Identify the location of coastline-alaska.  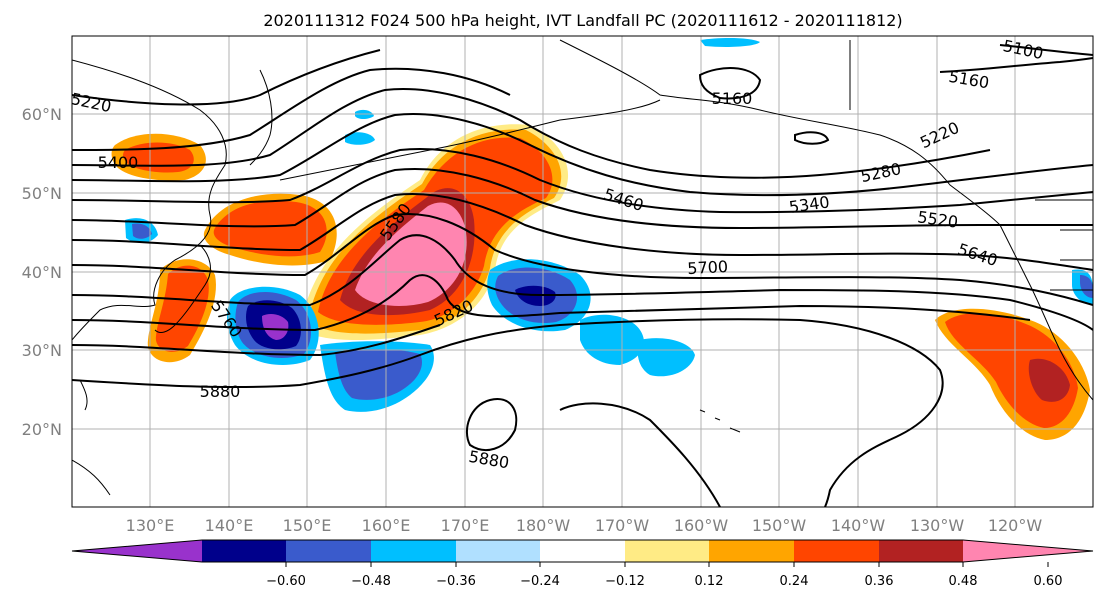
(780, 132).